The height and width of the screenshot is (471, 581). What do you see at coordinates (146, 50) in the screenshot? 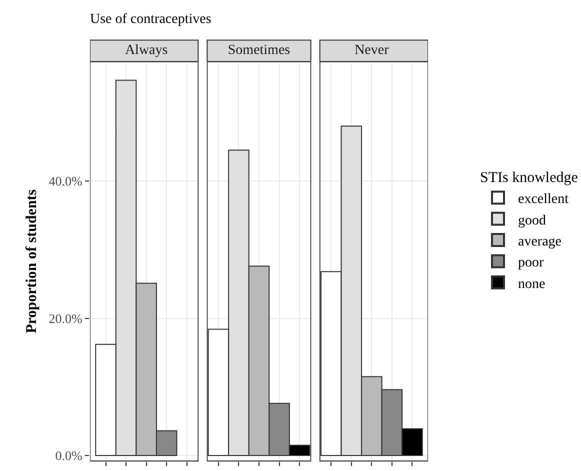
I see `x-tick-label: Always` at bounding box center [146, 50].